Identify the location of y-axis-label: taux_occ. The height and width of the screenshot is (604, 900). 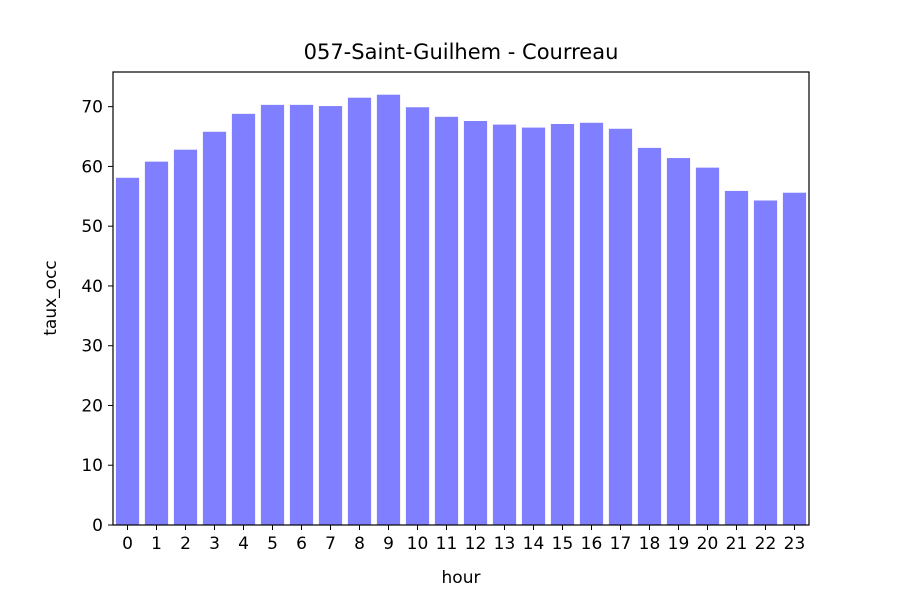
(51, 298).